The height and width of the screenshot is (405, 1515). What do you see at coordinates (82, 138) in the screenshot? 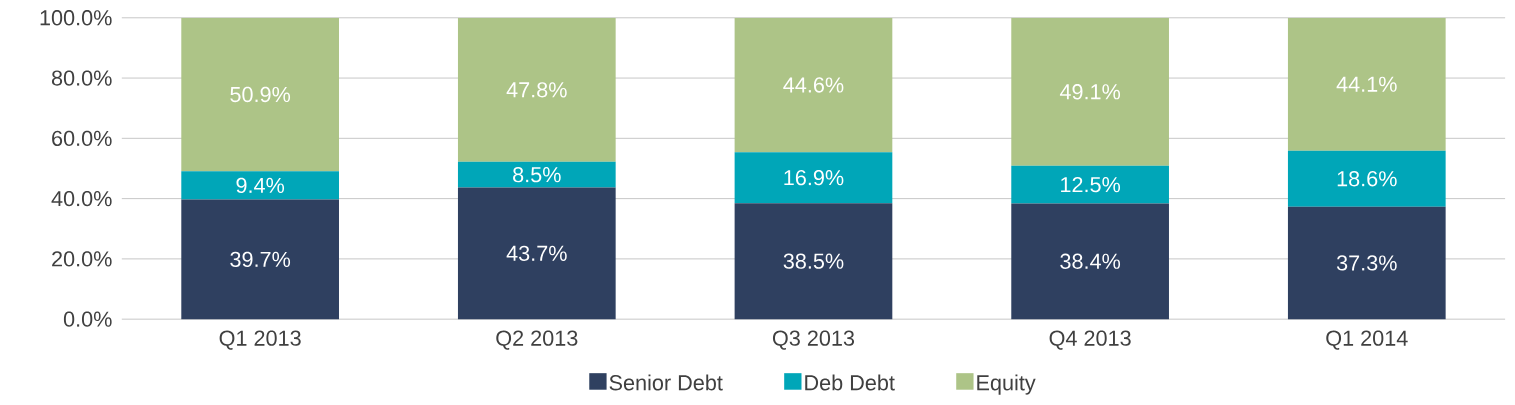
I see `y-tick-label: 60.0%` at bounding box center [82, 138].